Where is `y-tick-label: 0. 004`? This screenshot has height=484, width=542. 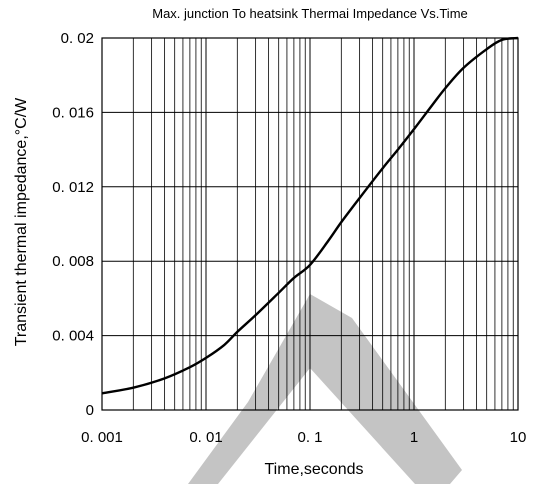 y-tick-label: 0. 004 is located at coordinates (73, 336).